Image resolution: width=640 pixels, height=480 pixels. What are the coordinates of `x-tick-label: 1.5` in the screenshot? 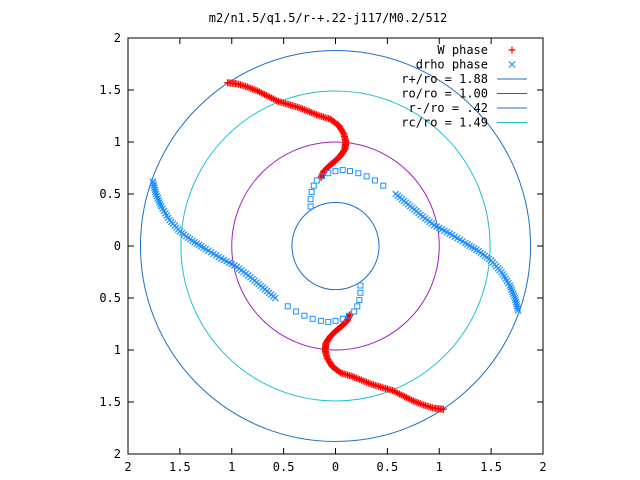 It's located at (491, 467).